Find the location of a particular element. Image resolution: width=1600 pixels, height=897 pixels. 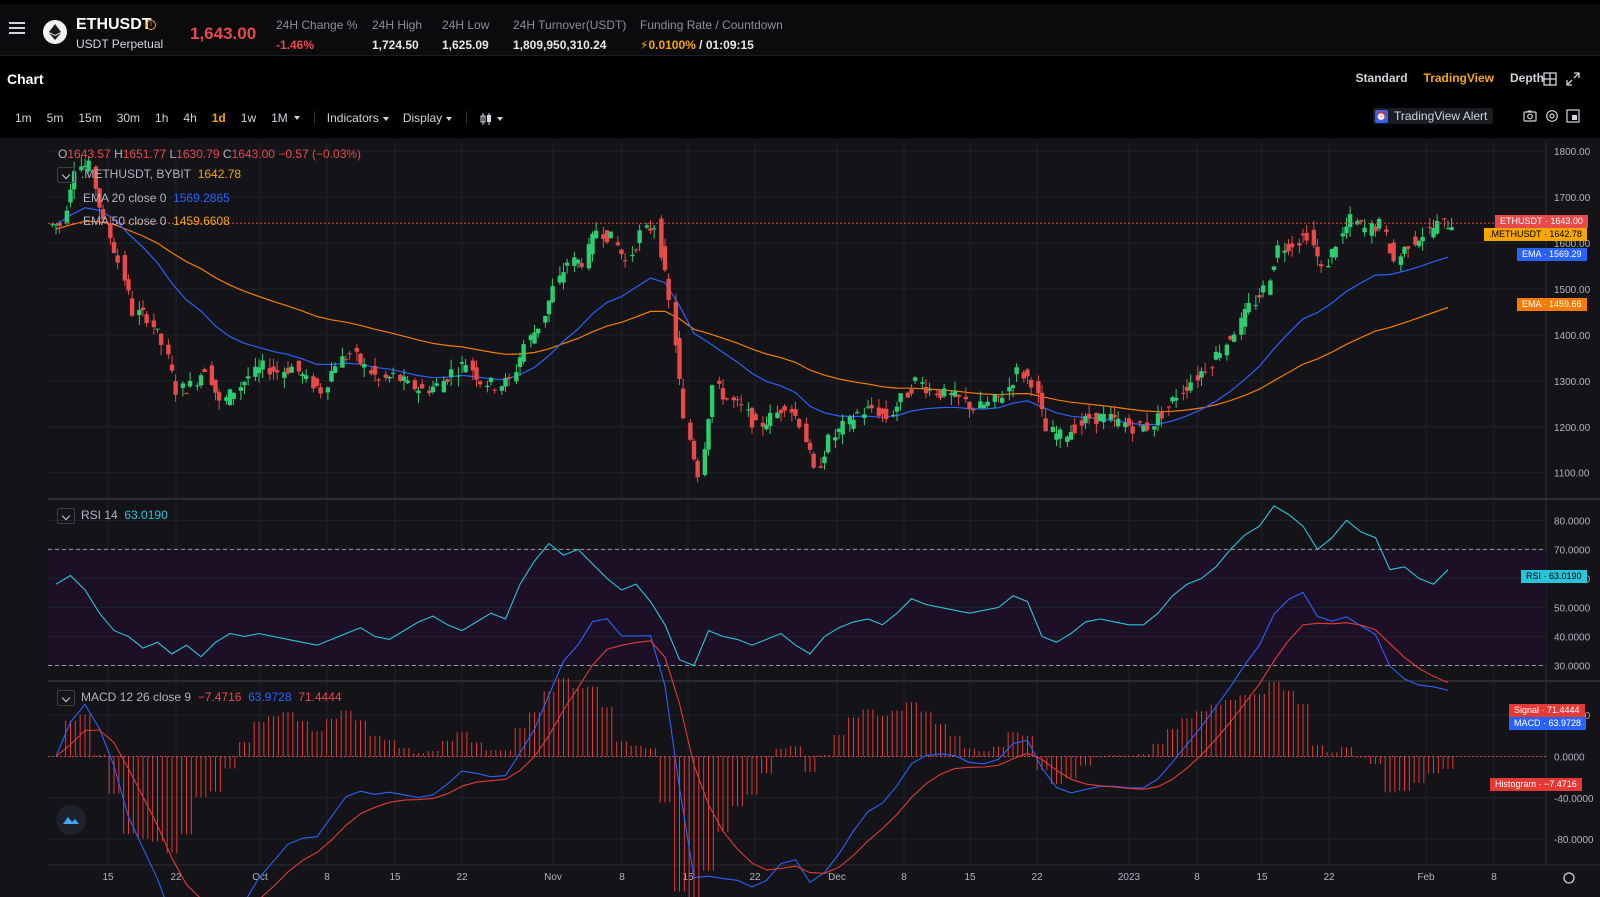

indicators-label: Indicators is located at coordinates (352, 118).